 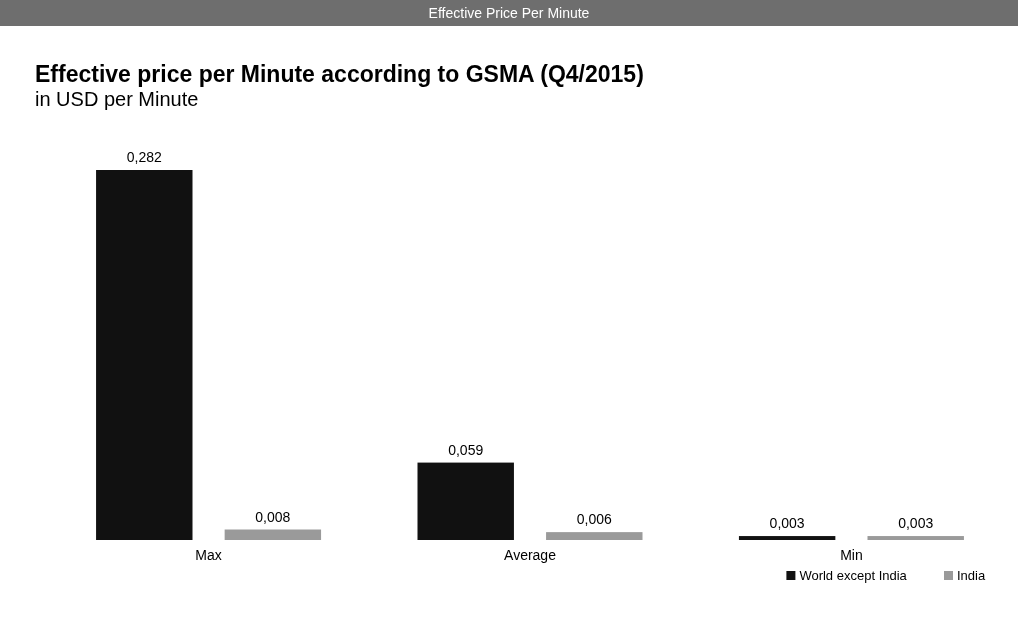 What do you see at coordinates (509, 13) in the screenshot?
I see `text: Effective Price Per Minute` at bounding box center [509, 13].